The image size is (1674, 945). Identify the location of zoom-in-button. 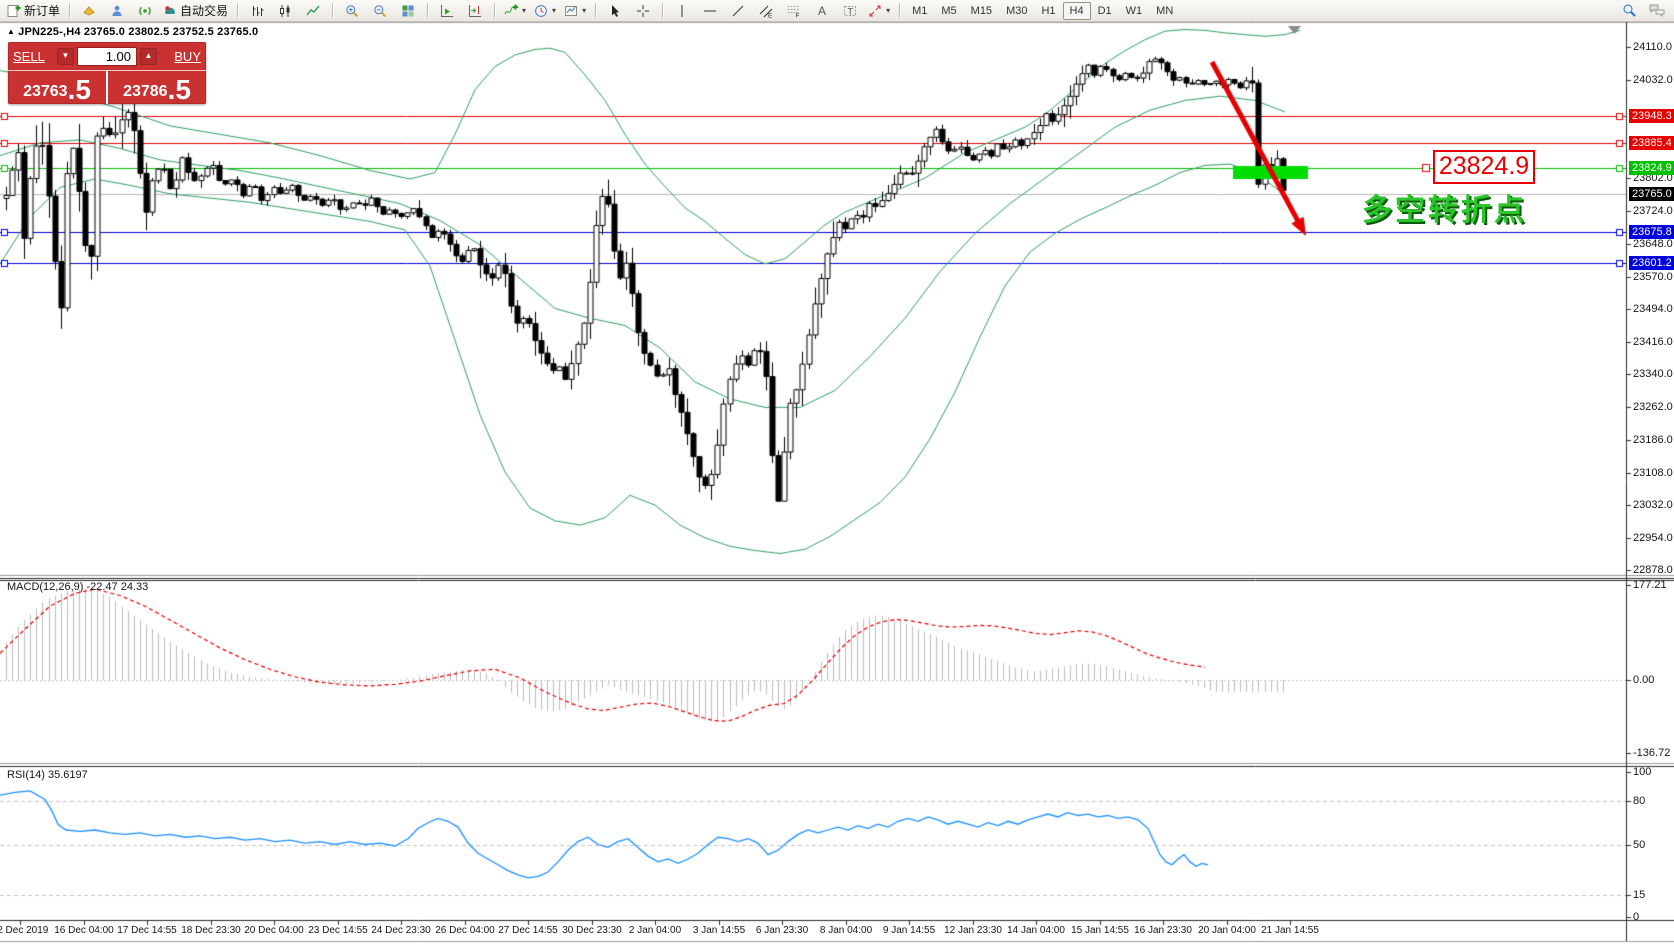
(352, 11).